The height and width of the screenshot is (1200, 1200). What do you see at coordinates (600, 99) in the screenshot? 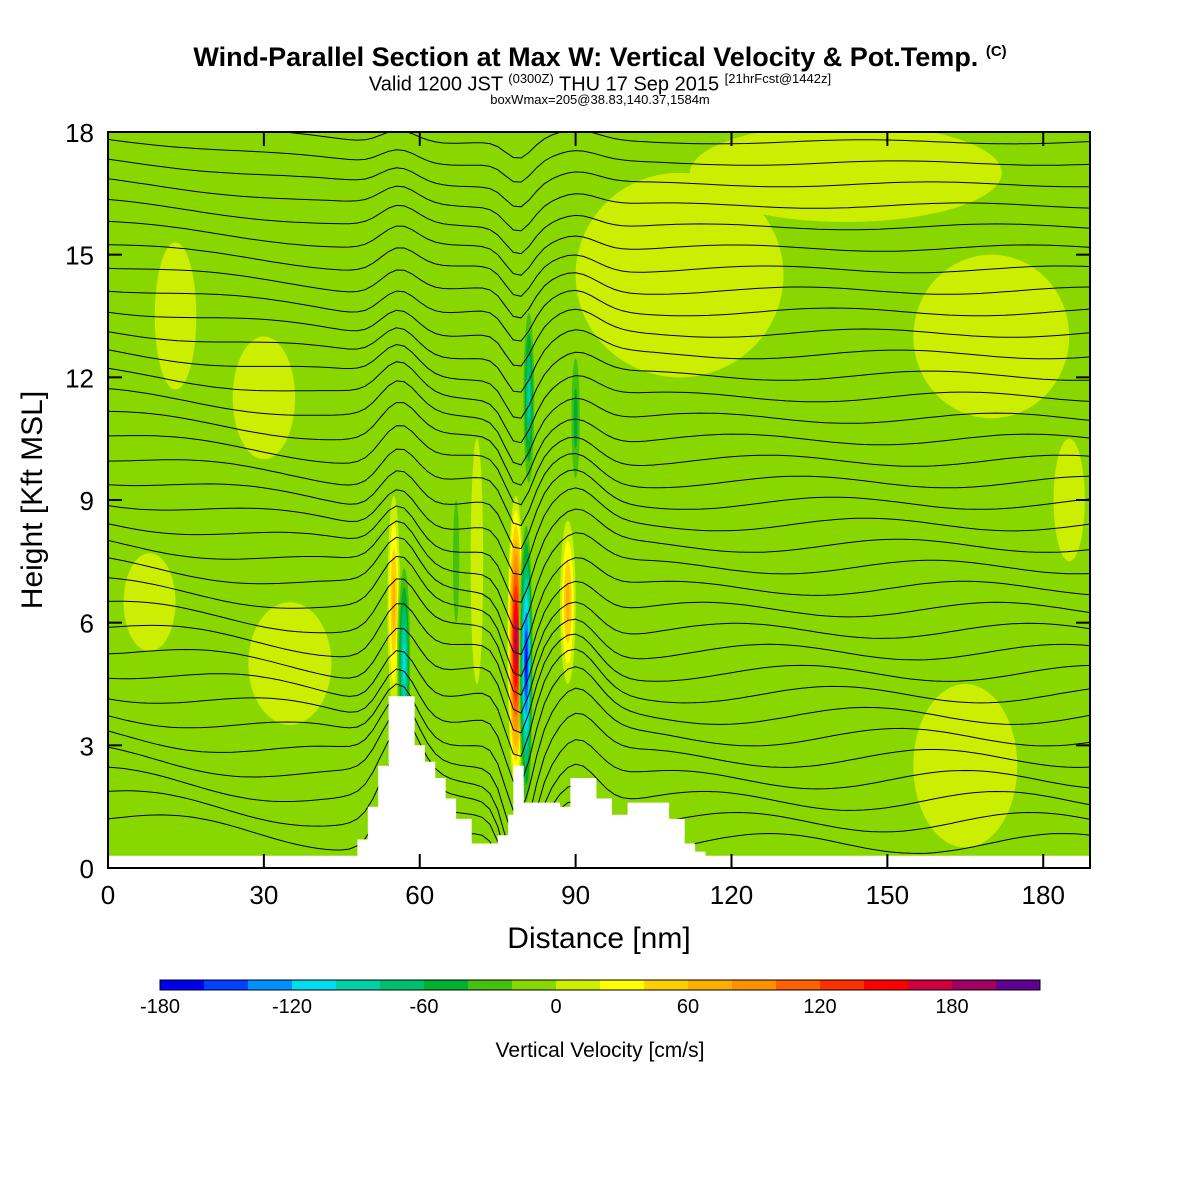
I see `box-info: boxWmax=205@38.83,140.37,1584m` at bounding box center [600, 99].